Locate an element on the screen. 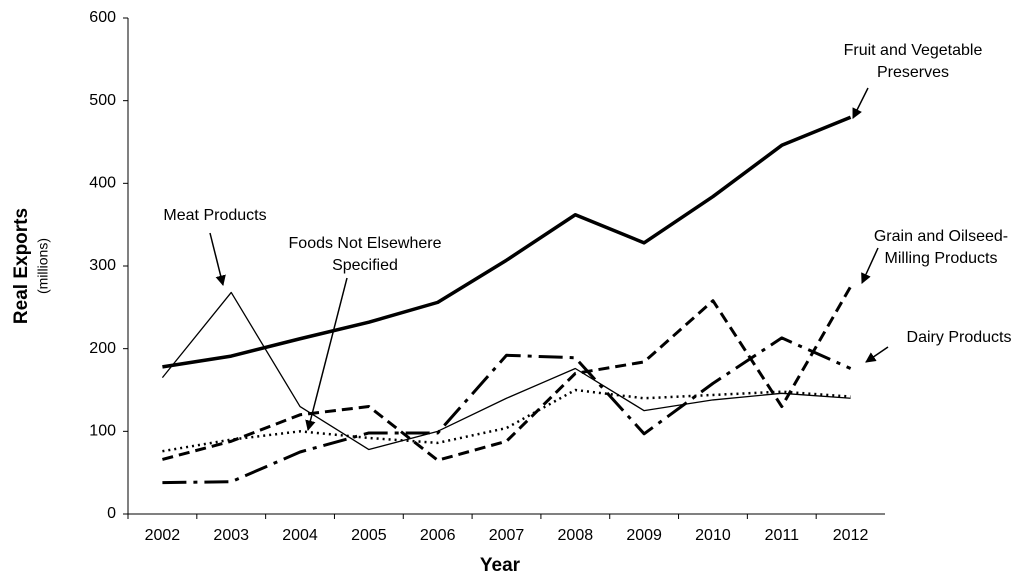 The width and height of the screenshot is (1026, 576). y-axis-title: Real Exports is located at coordinates (21, 266).